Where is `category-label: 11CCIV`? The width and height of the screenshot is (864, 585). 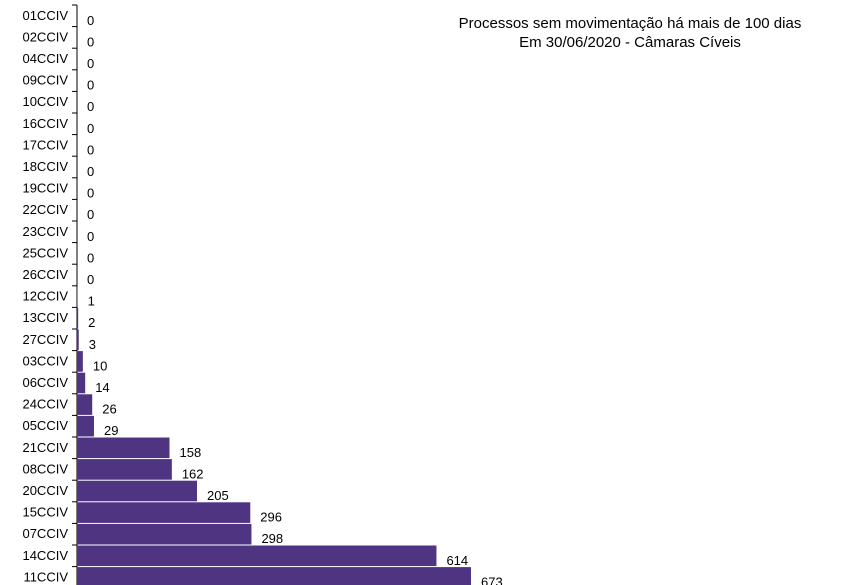
category-label: 11CCIV is located at coordinates (45, 576).